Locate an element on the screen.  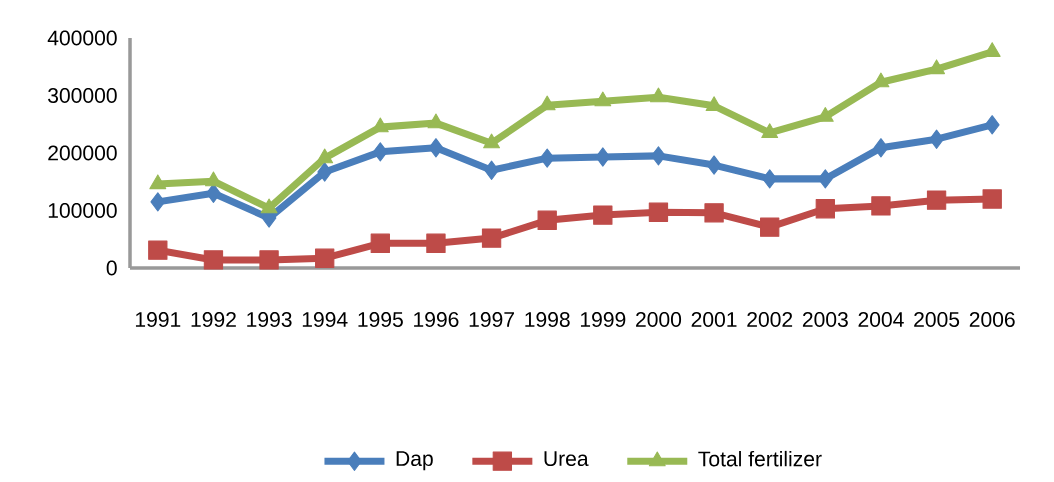
y-tick-label: 400000 is located at coordinates (82, 38).